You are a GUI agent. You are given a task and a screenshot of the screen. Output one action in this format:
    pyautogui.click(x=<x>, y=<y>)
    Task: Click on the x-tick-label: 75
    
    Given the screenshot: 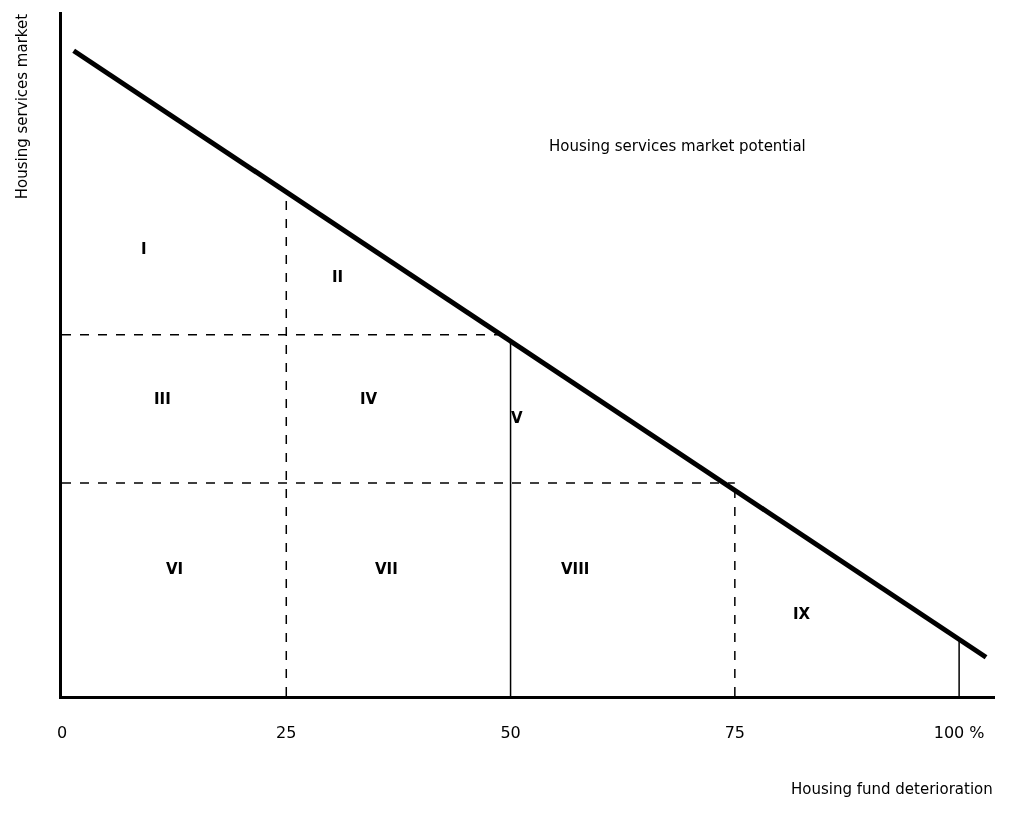 What is the action you would take?
    pyautogui.click(x=735, y=733)
    